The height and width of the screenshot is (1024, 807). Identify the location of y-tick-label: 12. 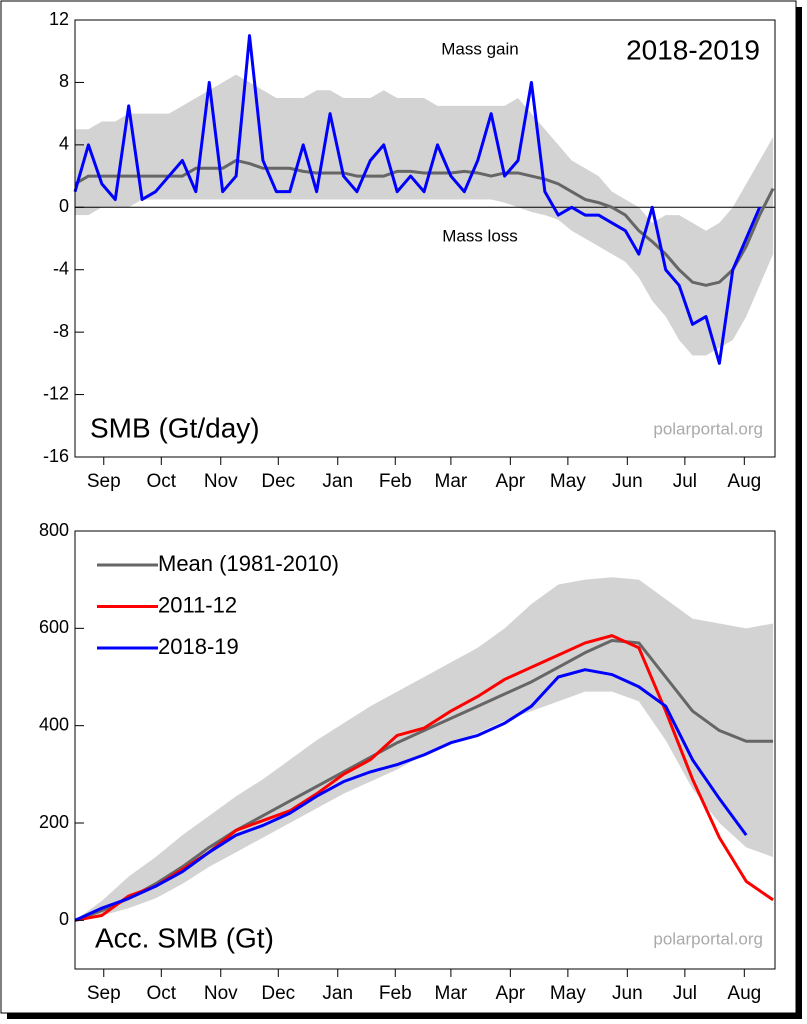
(59, 19).